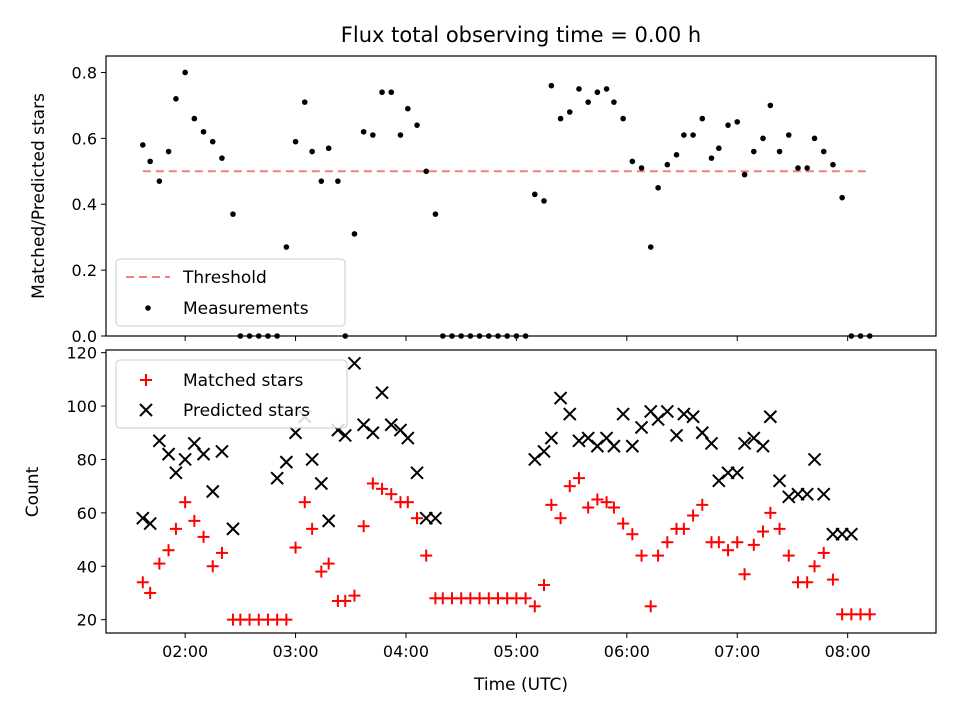  Describe the element at coordinates (231, 394) in the screenshot. I see `count-panel-legend: Matched stars Predicted stars` at that location.